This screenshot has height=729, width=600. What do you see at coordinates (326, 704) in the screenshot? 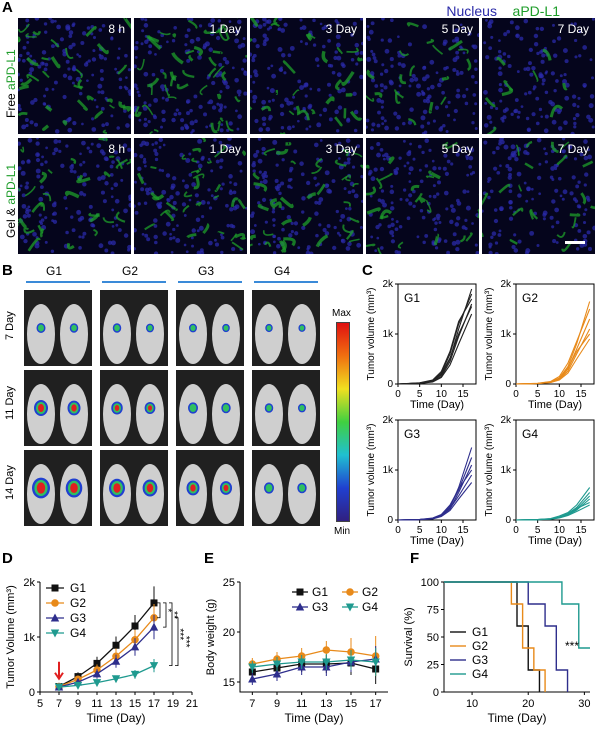
I see `x-tick-label: 13` at bounding box center [326, 704].